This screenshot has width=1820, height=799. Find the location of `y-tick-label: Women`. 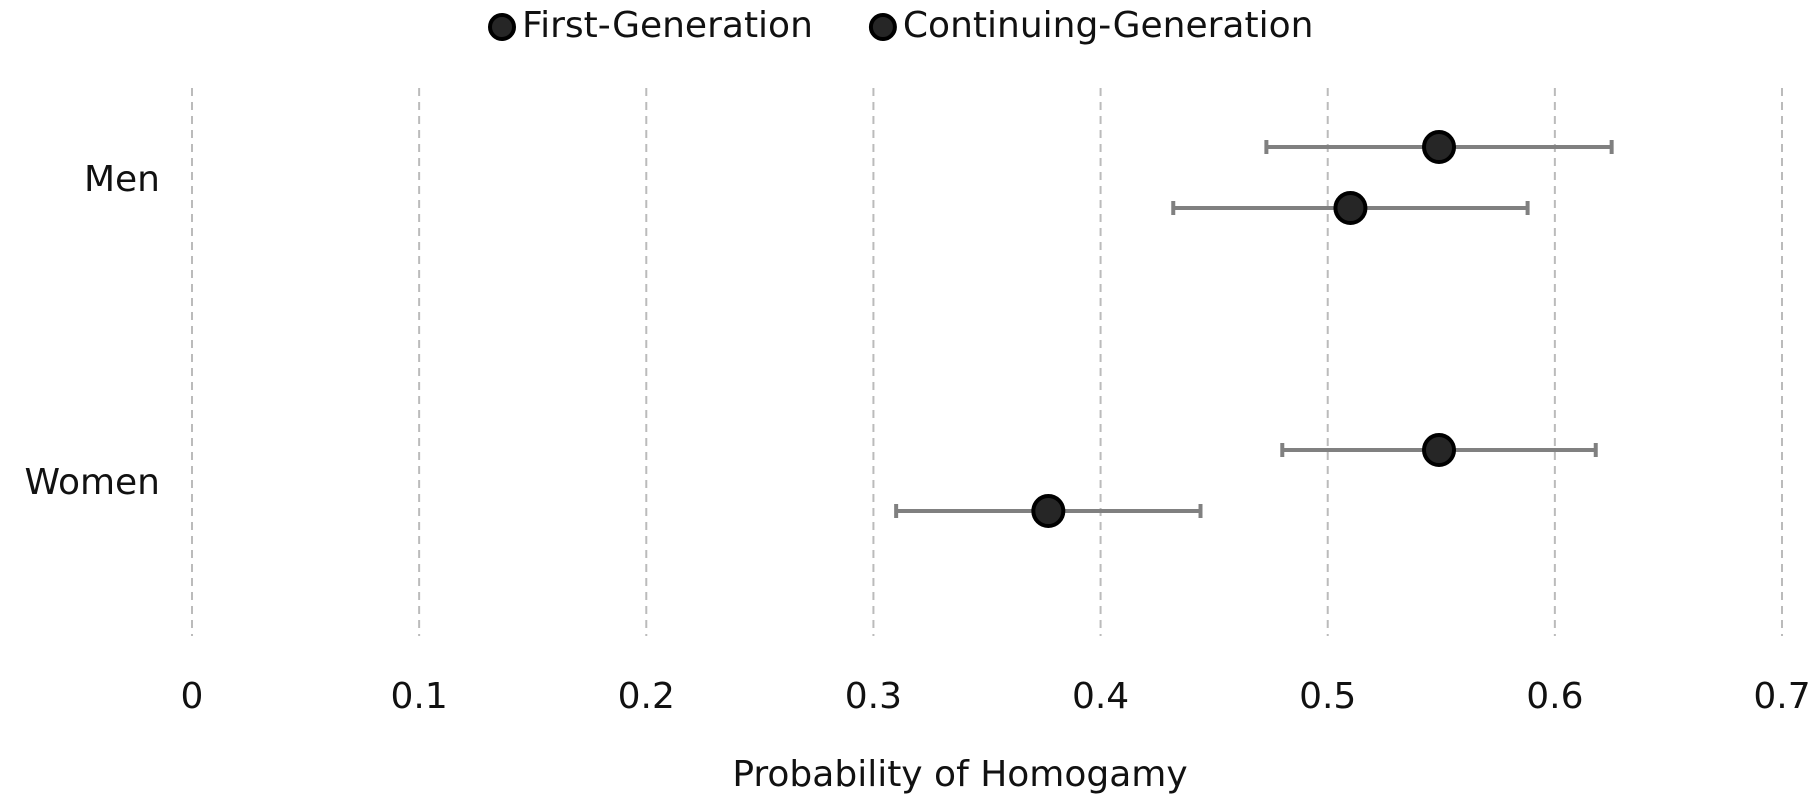

y-tick-label: Women is located at coordinates (92, 482).